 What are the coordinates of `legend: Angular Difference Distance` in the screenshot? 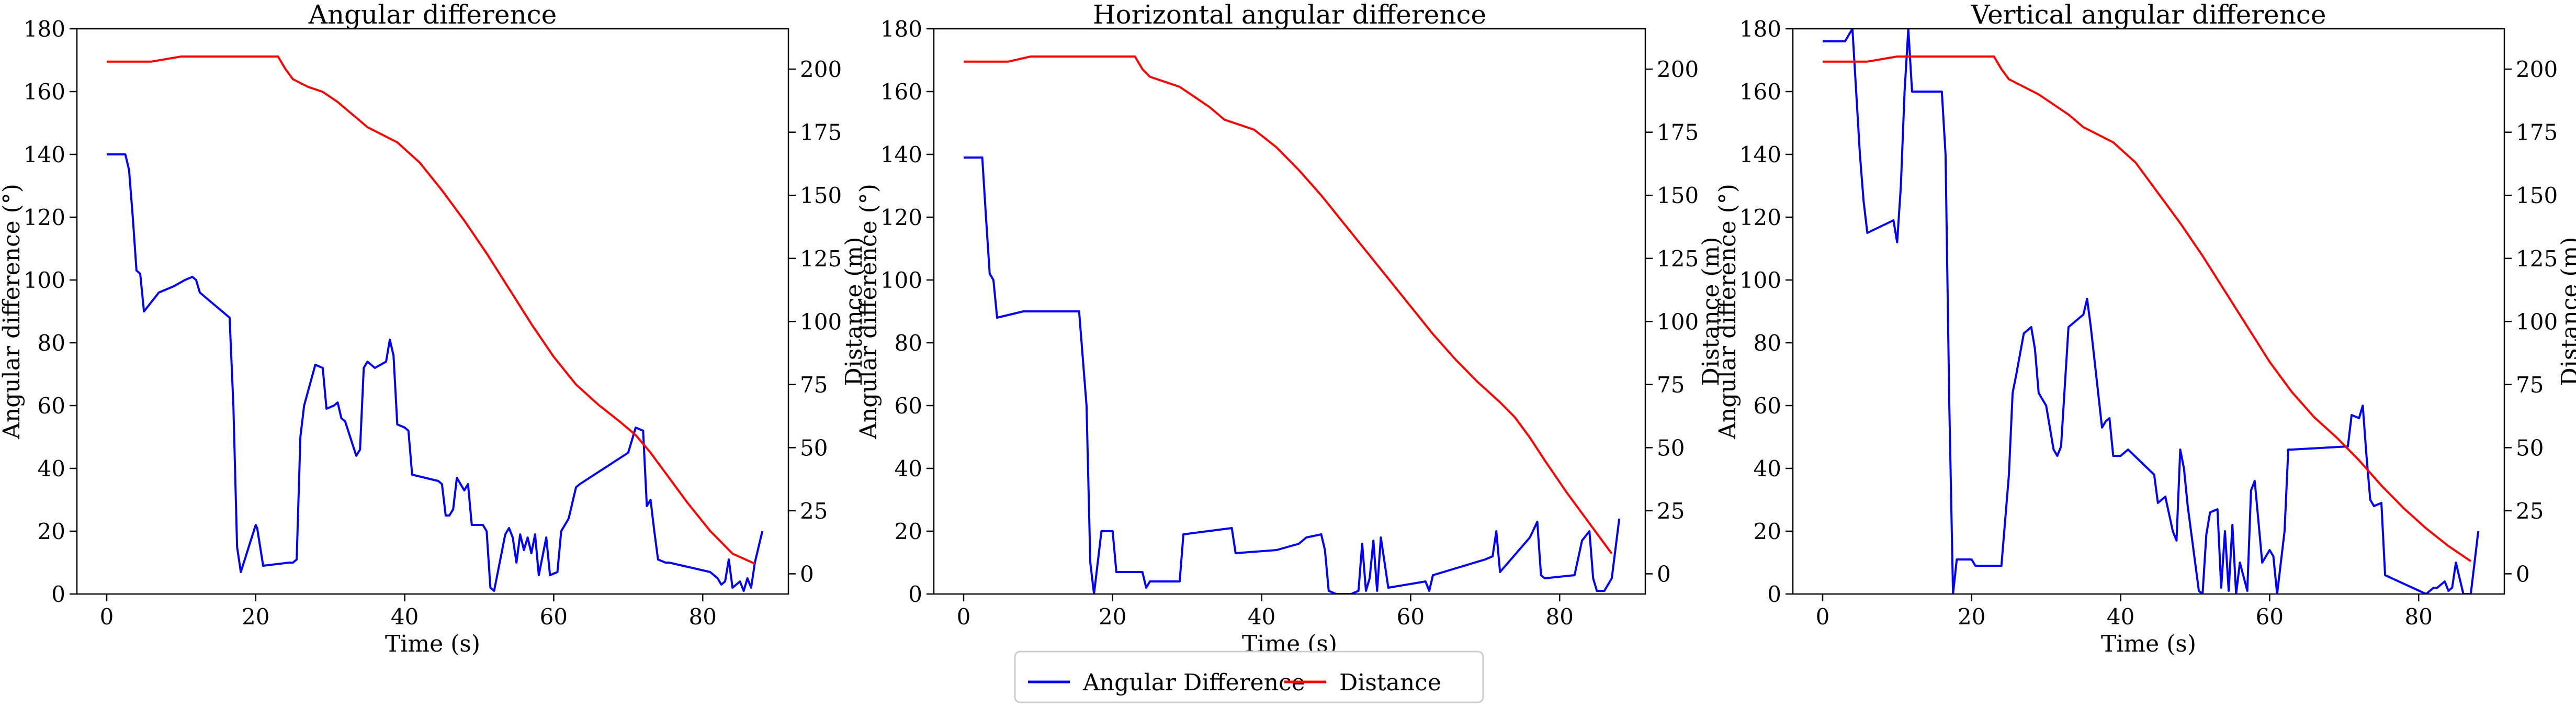 It's located at (1249, 677).